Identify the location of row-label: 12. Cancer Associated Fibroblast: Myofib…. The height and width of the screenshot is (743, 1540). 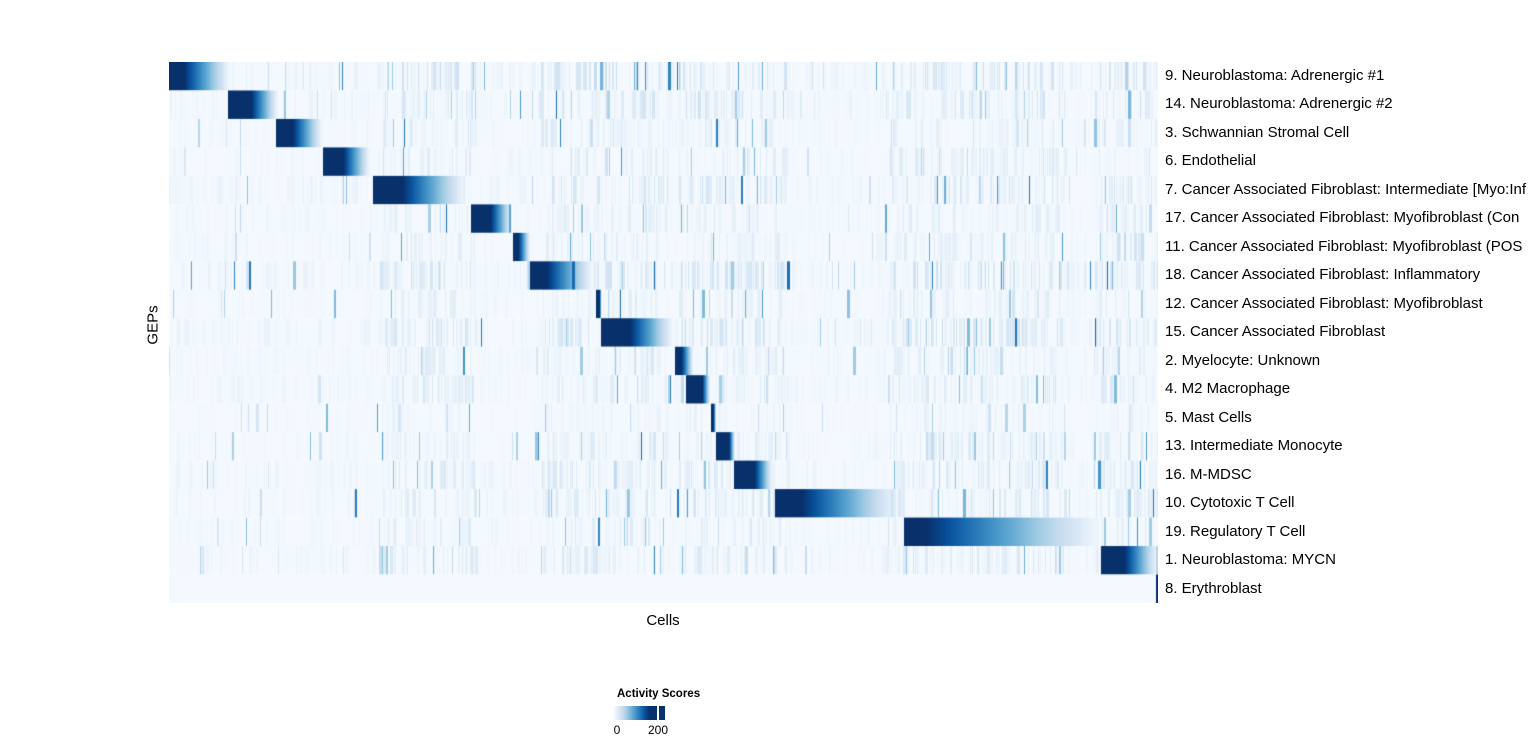
(1324, 303).